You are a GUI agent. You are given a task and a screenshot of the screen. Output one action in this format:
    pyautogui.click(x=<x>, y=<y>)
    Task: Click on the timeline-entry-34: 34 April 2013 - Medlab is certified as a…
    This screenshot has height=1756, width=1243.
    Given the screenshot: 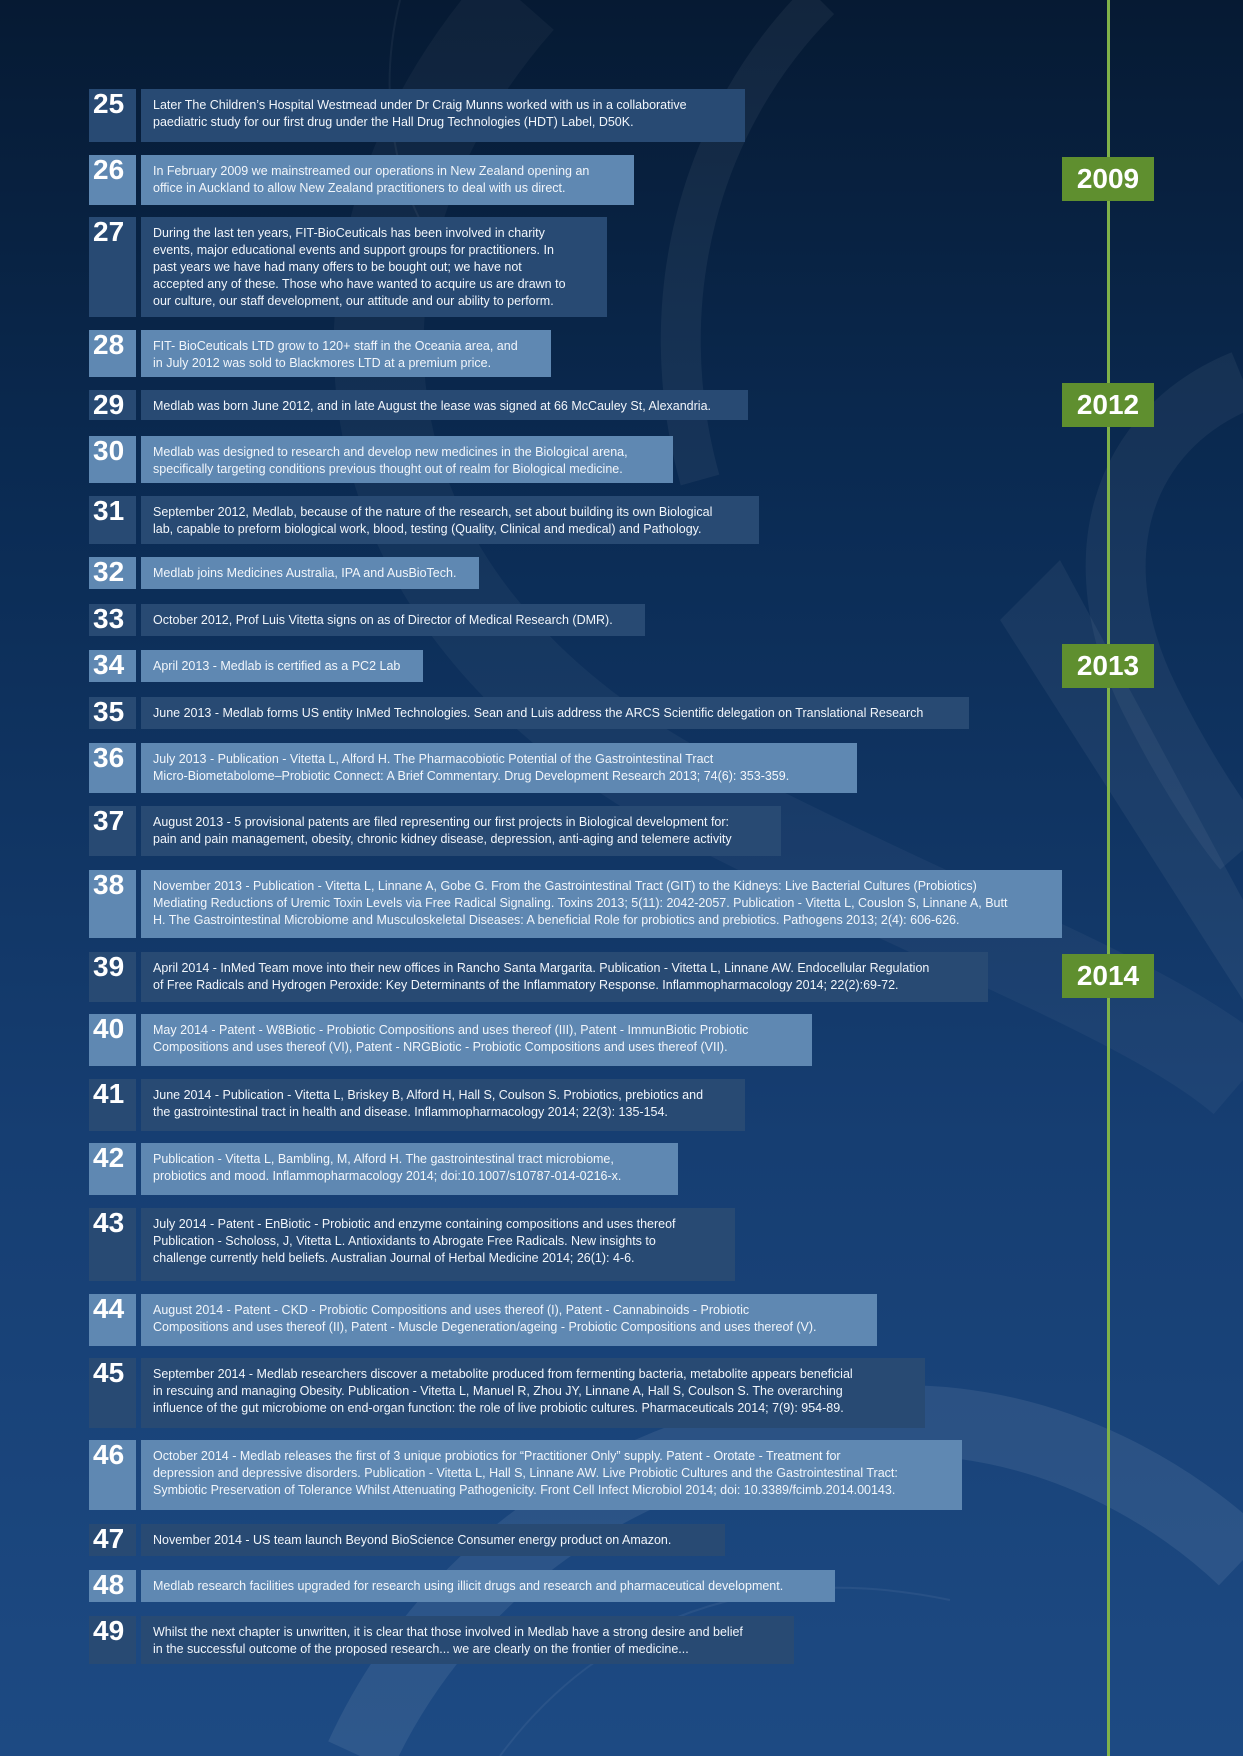 What is the action you would take?
    pyautogui.click(x=256, y=666)
    